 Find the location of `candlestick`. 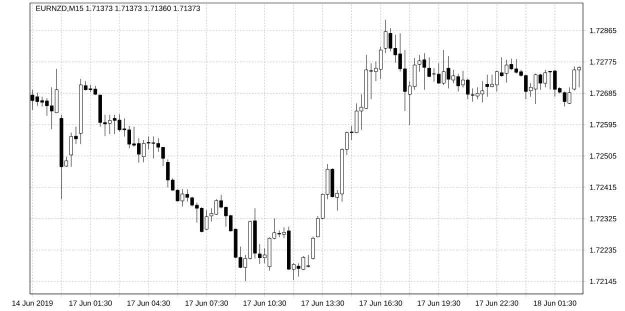

candlestick is located at coordinates (313, 248).